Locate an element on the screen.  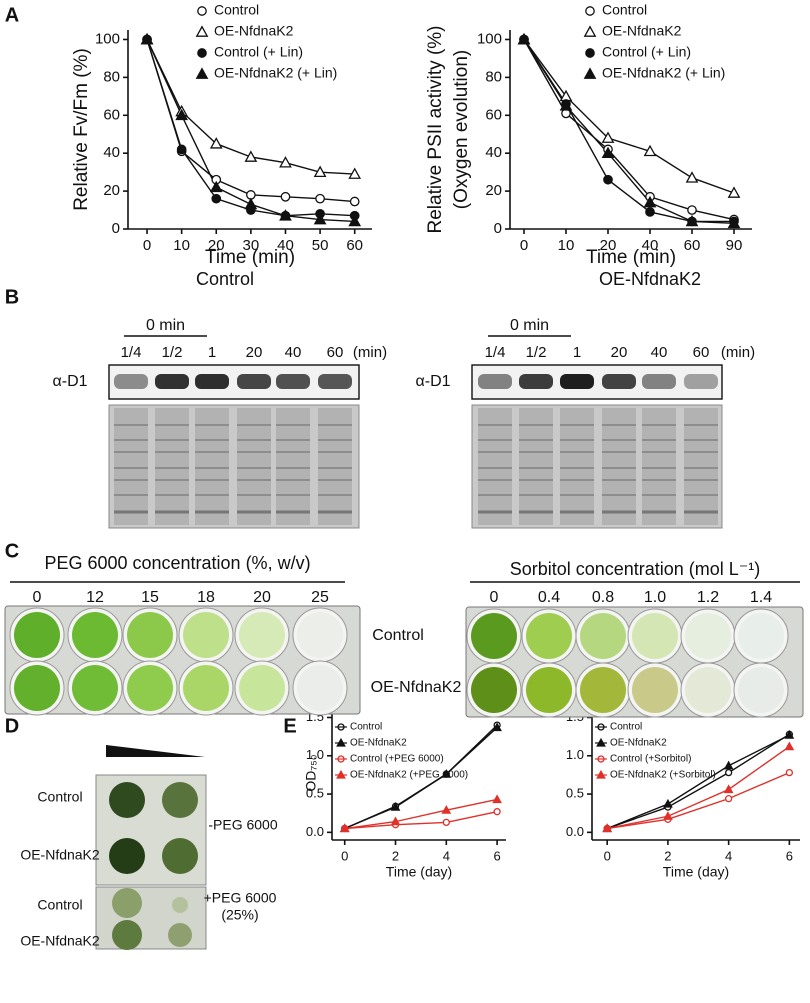
lane-label: 1/4 is located at coordinates (495, 352).